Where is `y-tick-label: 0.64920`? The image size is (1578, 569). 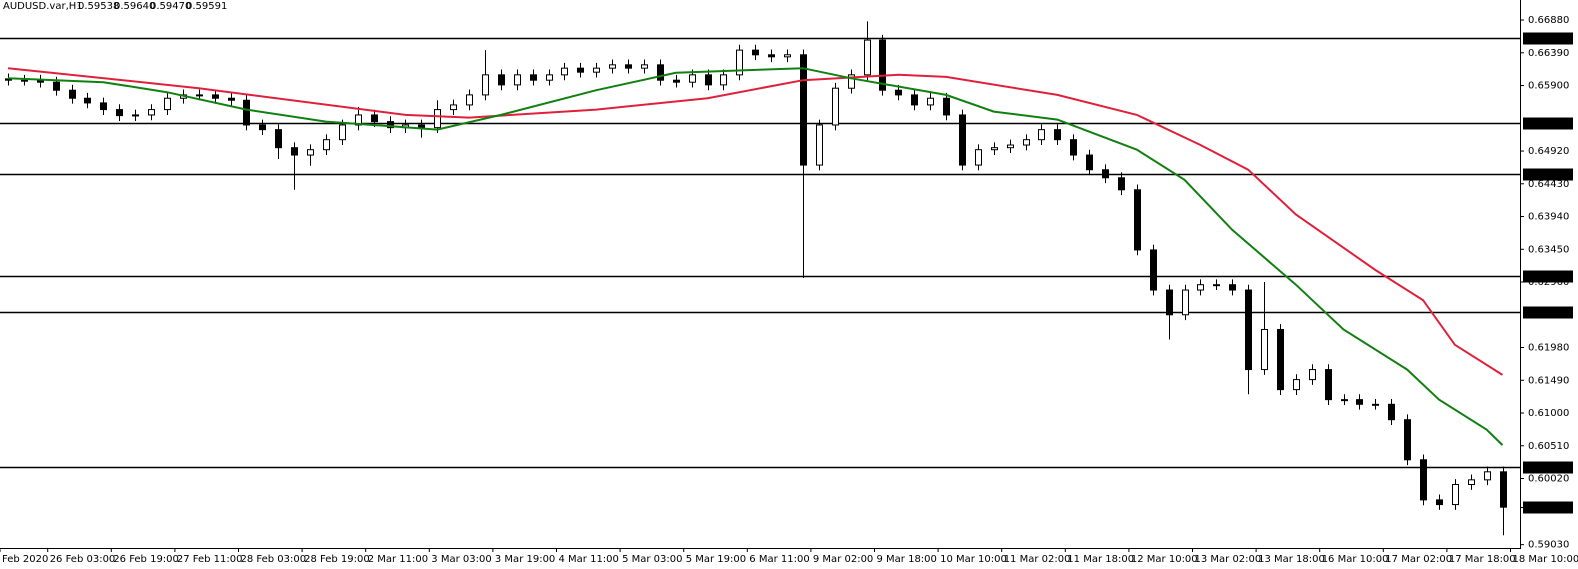
y-tick-label: 0.64920 is located at coordinates (1548, 151).